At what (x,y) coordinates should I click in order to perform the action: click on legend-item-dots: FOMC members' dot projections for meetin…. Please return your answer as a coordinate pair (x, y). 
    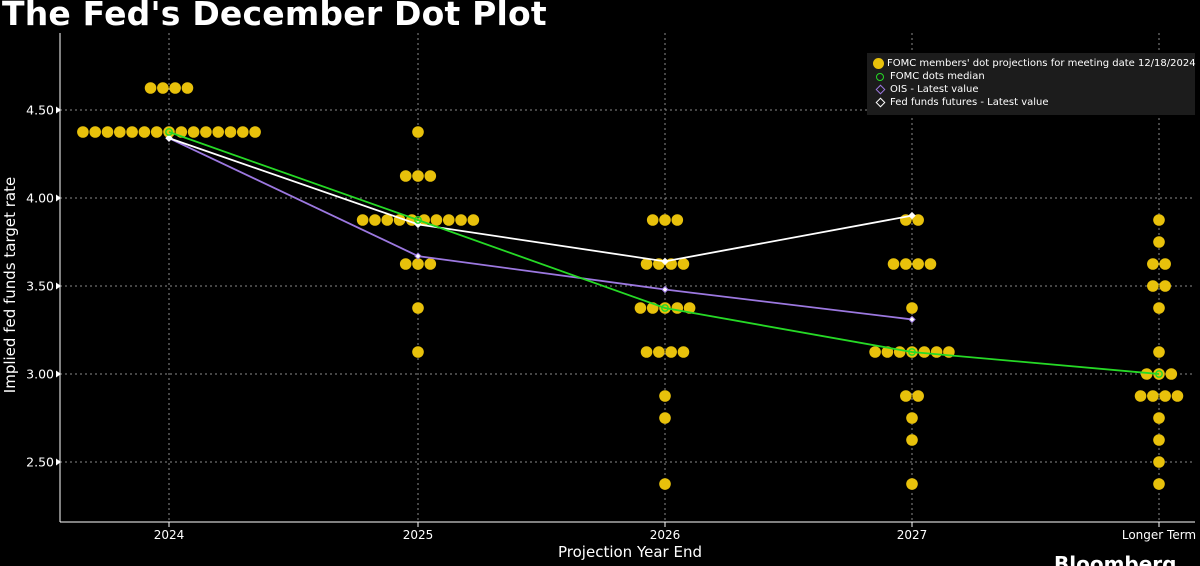
    Looking at the image, I should click on (1034, 63).